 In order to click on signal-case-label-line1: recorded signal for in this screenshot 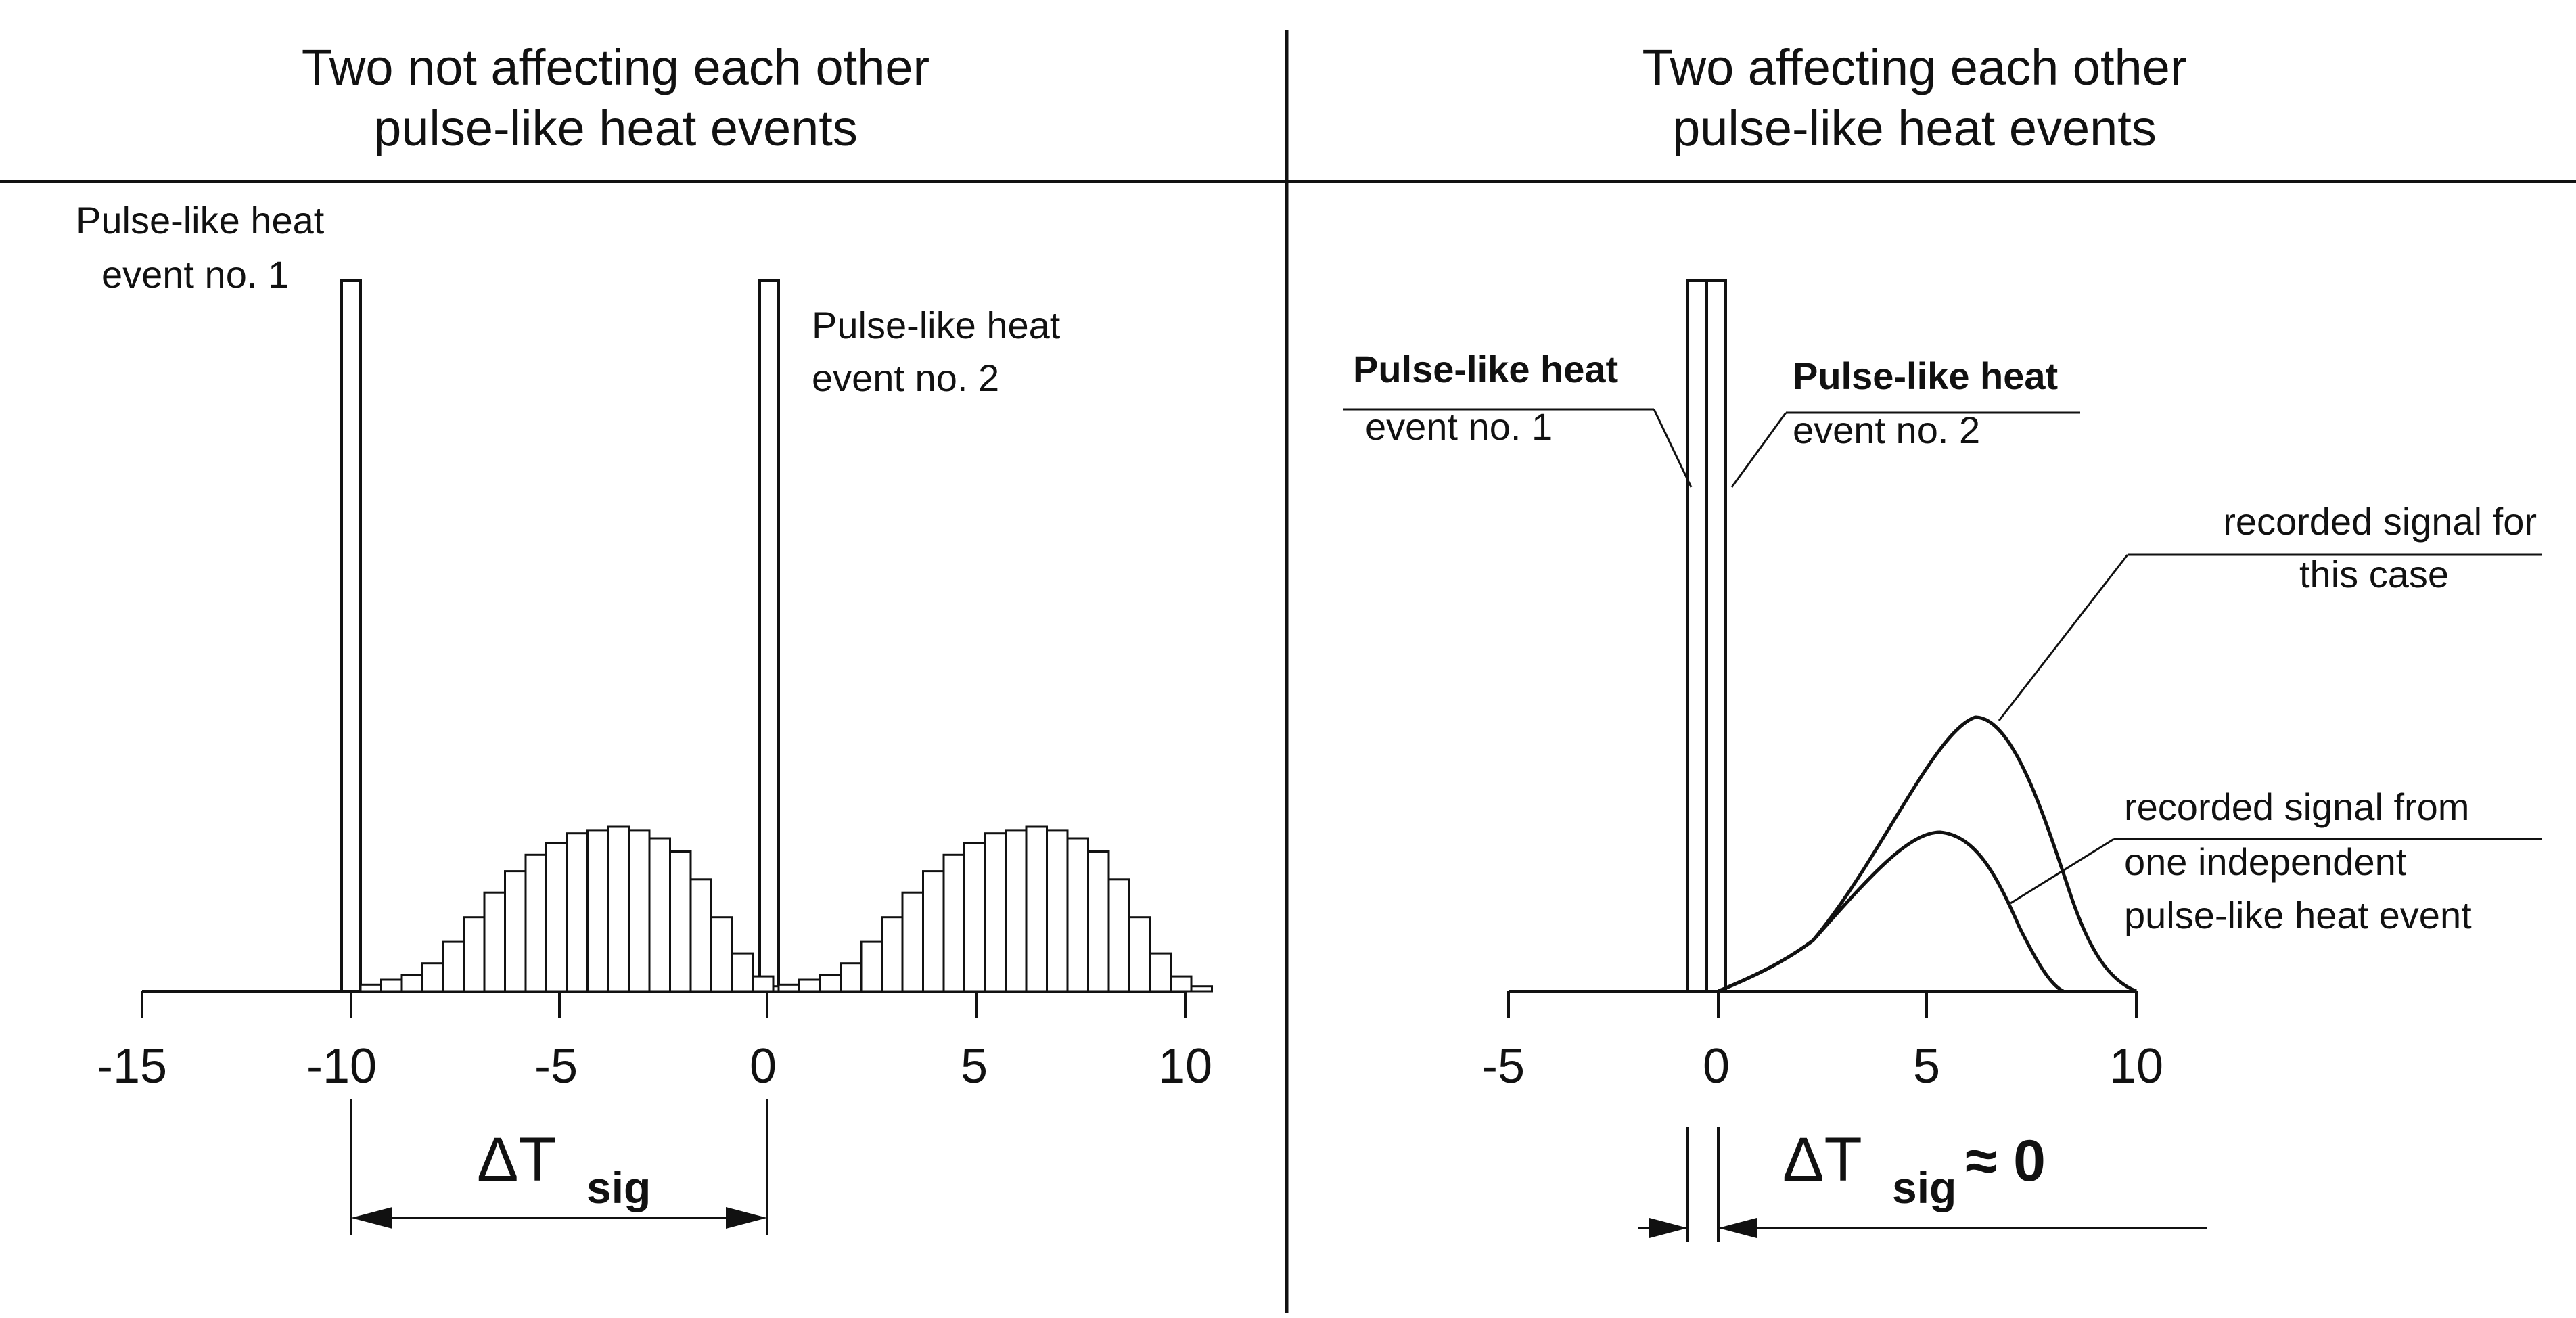, I will do `click(2380, 521)`.